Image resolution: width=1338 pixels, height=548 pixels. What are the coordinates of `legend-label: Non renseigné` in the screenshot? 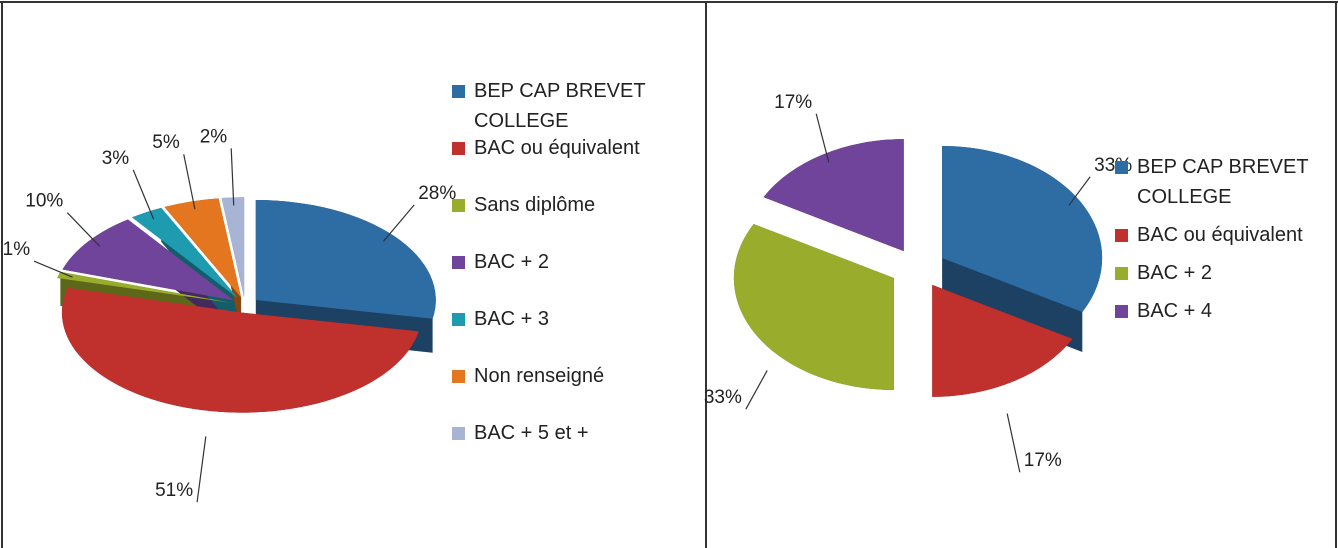 It's located at (539, 376).